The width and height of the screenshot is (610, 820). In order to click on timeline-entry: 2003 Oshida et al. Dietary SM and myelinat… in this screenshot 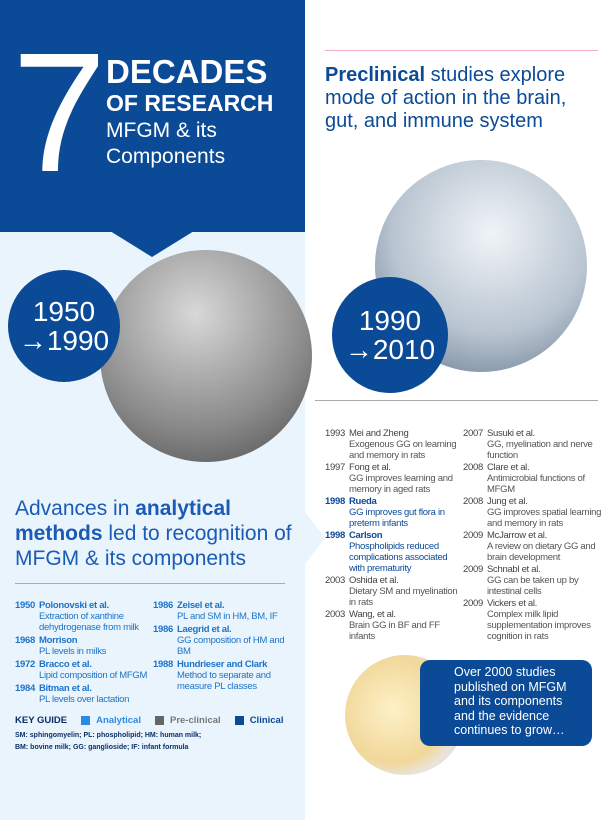, I will do `click(392, 591)`.